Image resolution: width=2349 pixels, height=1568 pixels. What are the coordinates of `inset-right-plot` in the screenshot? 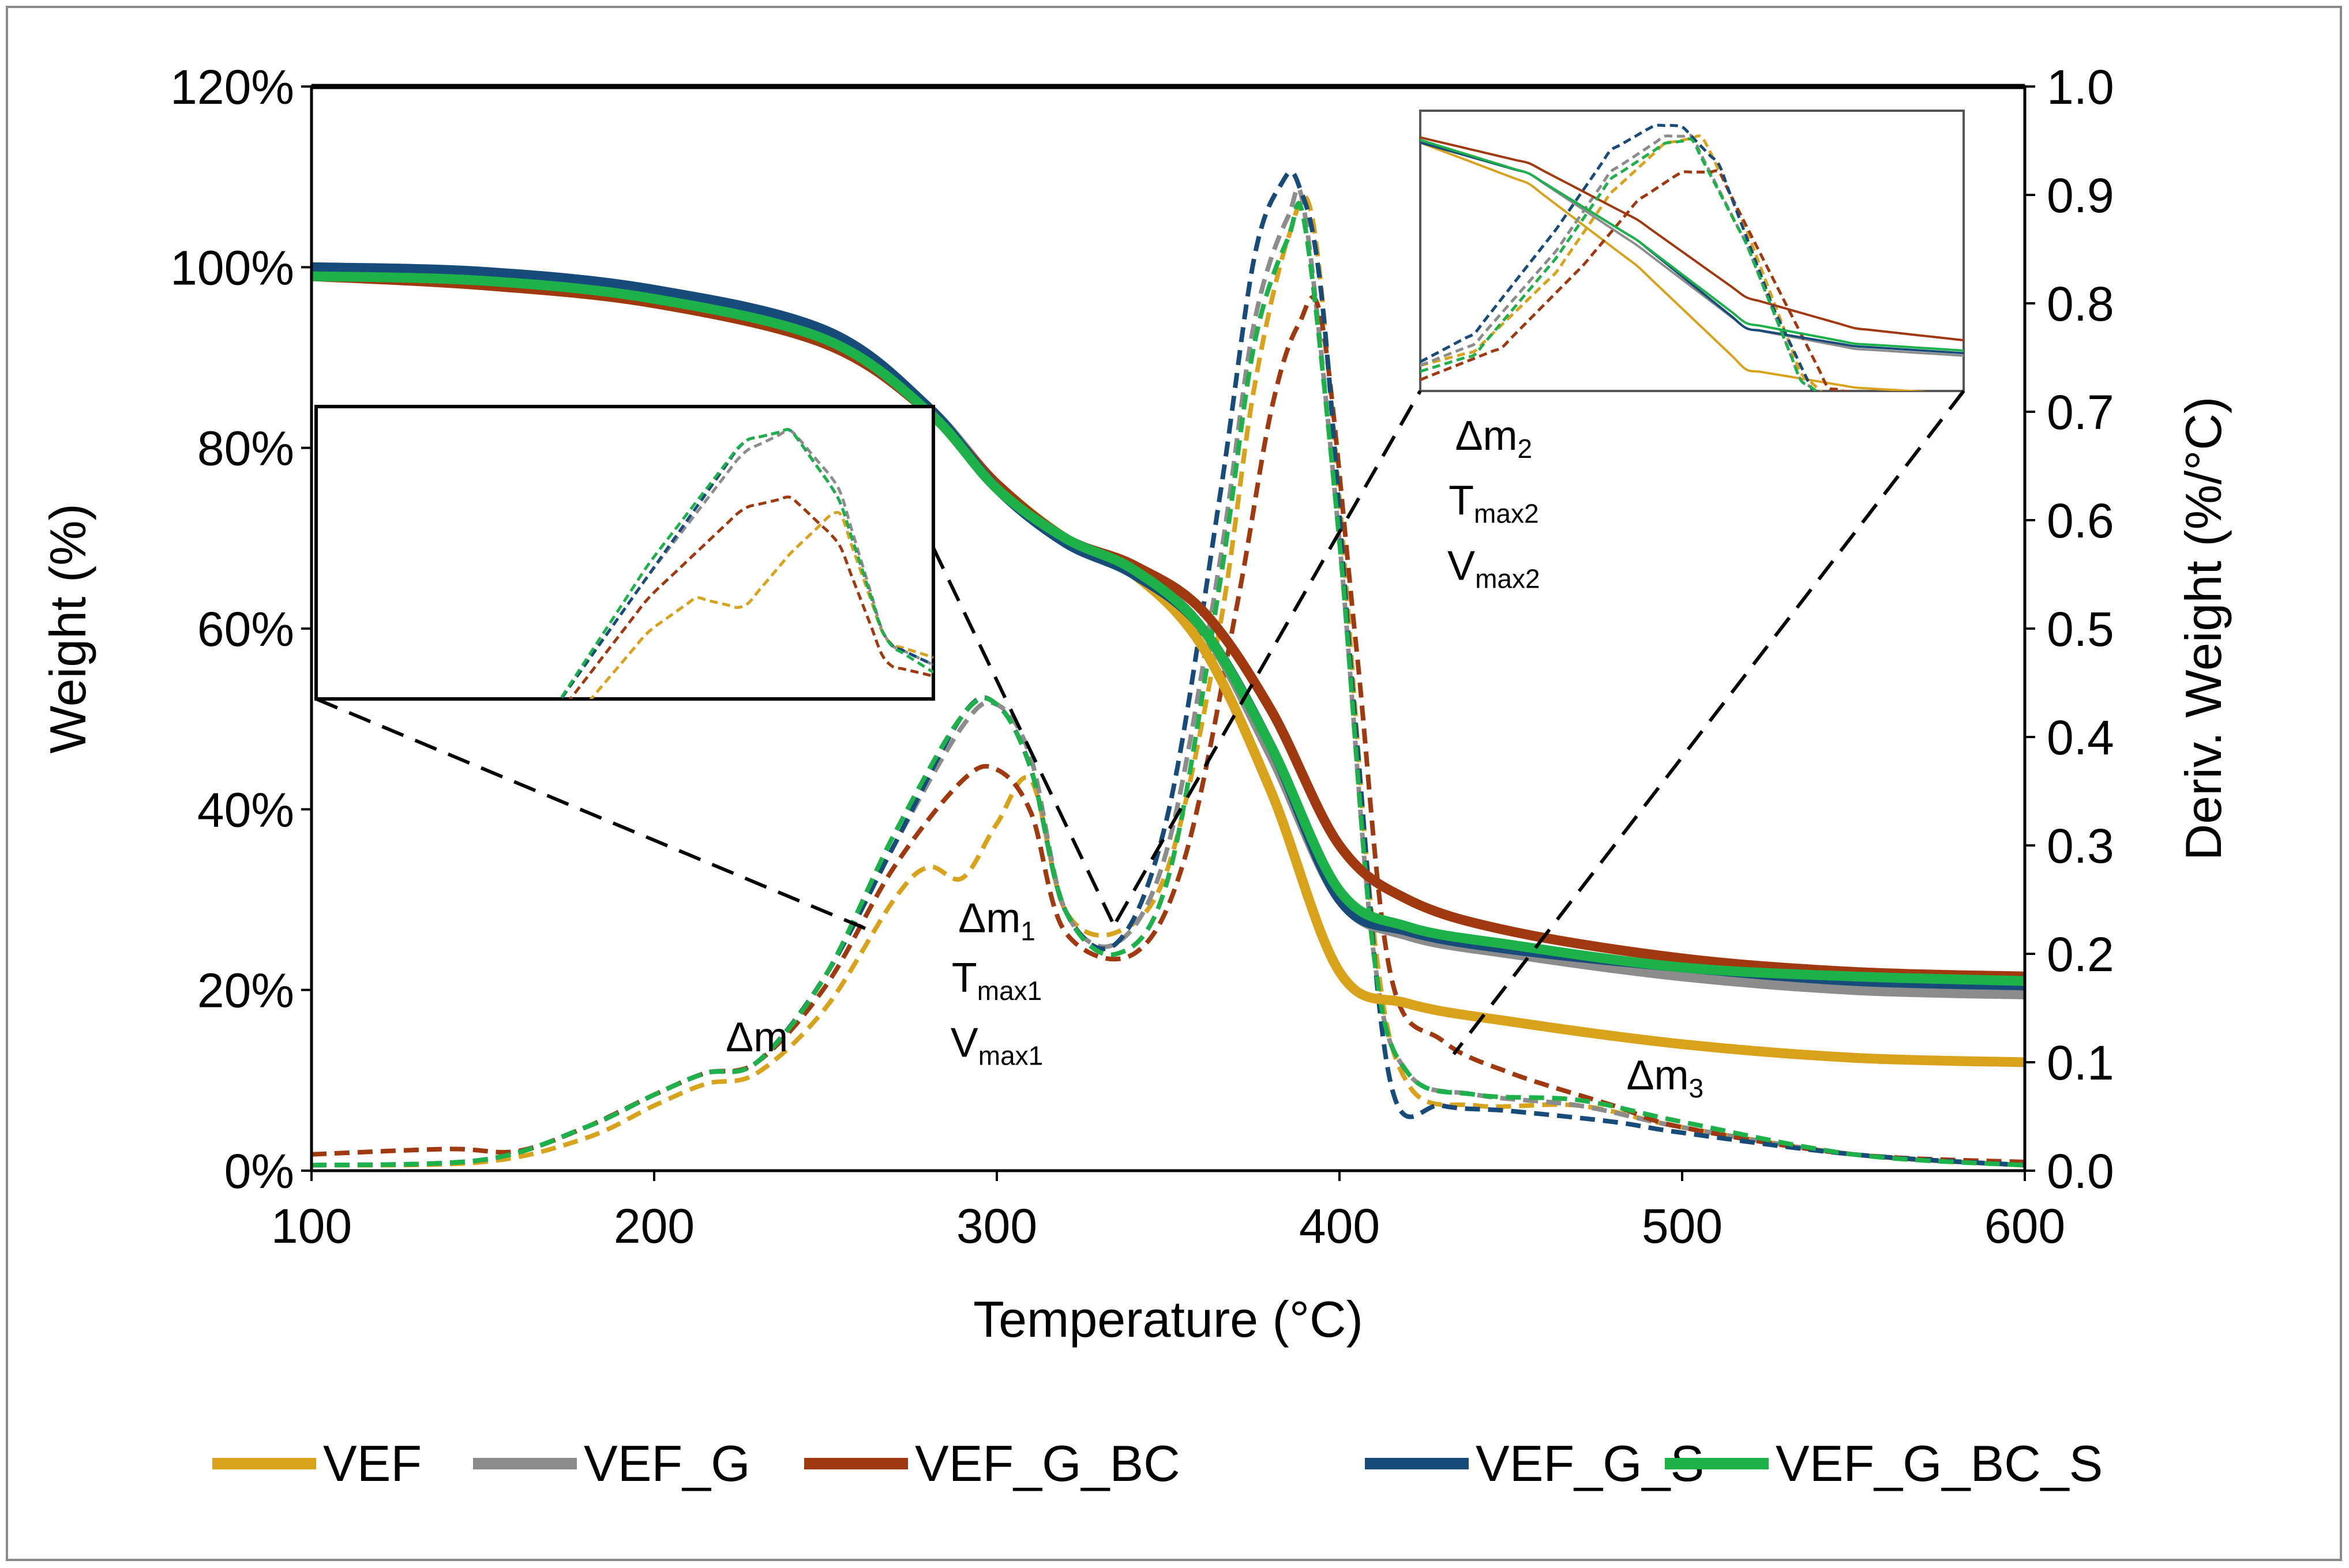 It's located at (1692, 257).